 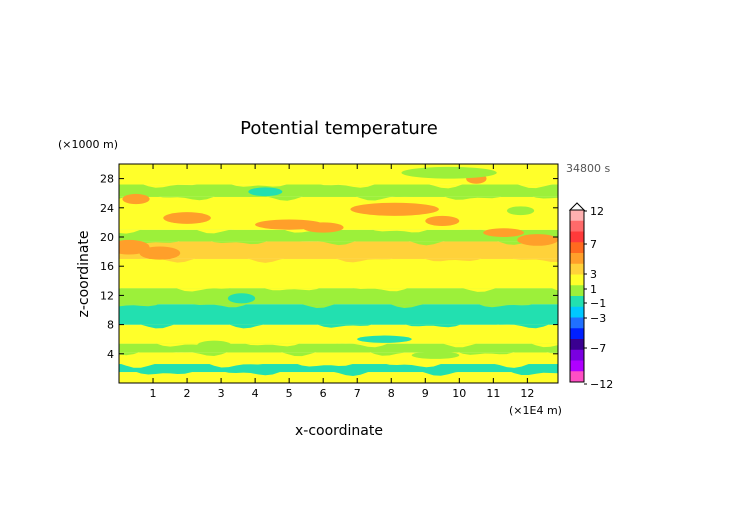 What do you see at coordinates (391, 393) in the screenshot?
I see `x-tick-label: 8` at bounding box center [391, 393].